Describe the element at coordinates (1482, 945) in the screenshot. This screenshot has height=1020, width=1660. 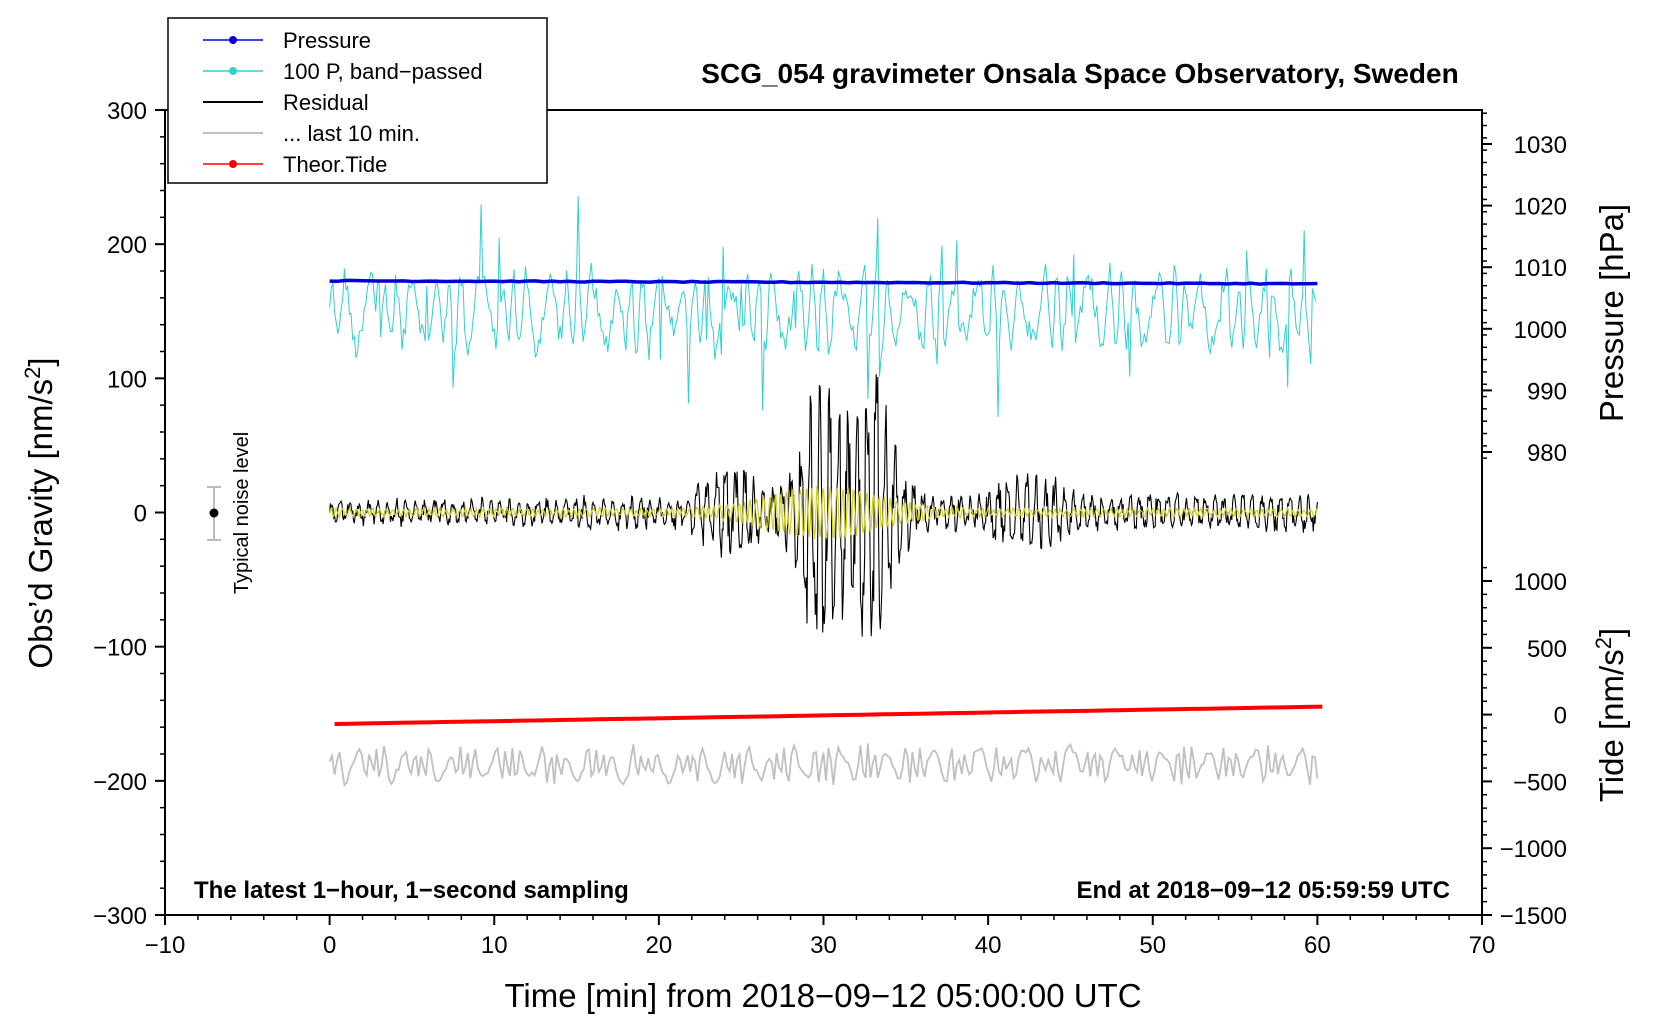
I see `x-tick-label: 70` at that location.